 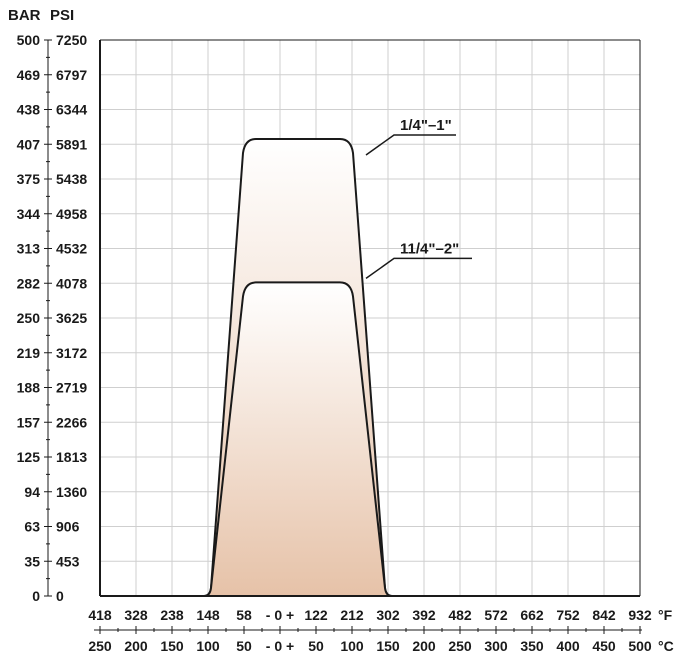 What do you see at coordinates (100, 615) in the screenshot?
I see `fahrenheit-tick-label: 418` at bounding box center [100, 615].